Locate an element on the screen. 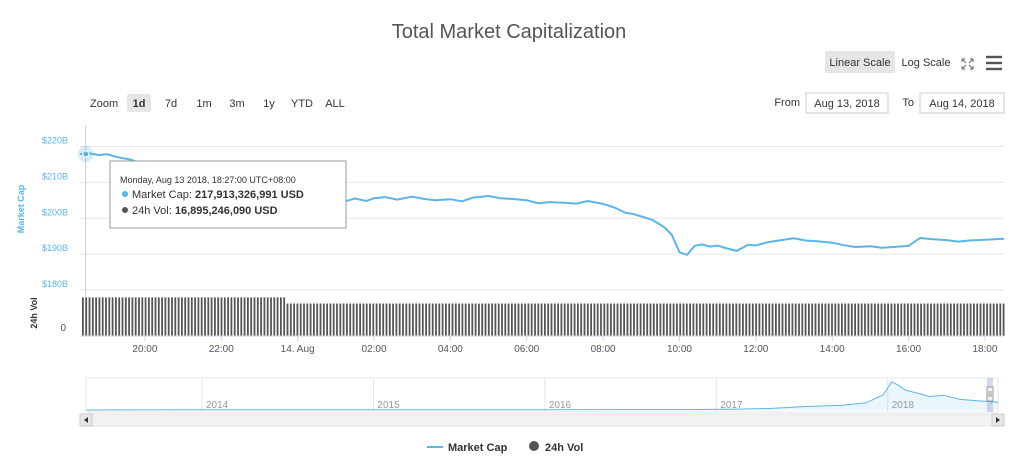  from-date-input-box is located at coordinates (847, 103).